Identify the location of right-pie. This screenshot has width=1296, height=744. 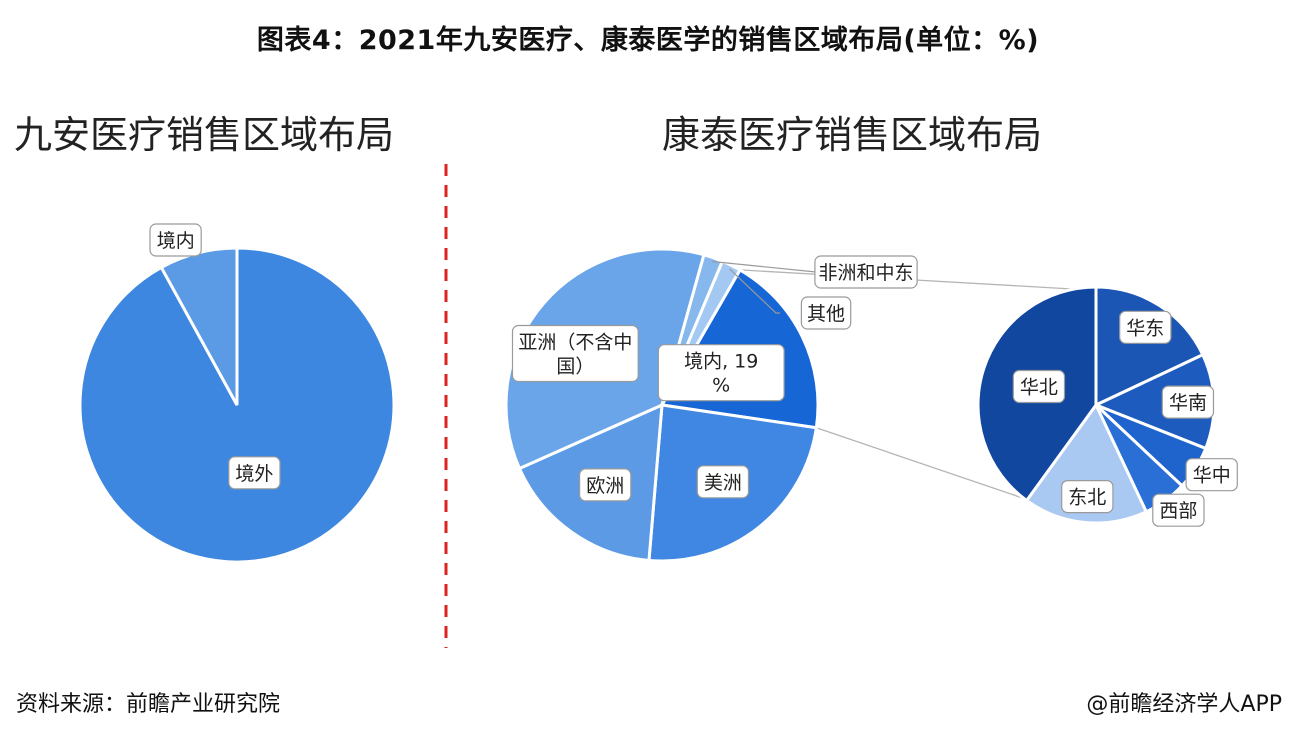
(662, 405).